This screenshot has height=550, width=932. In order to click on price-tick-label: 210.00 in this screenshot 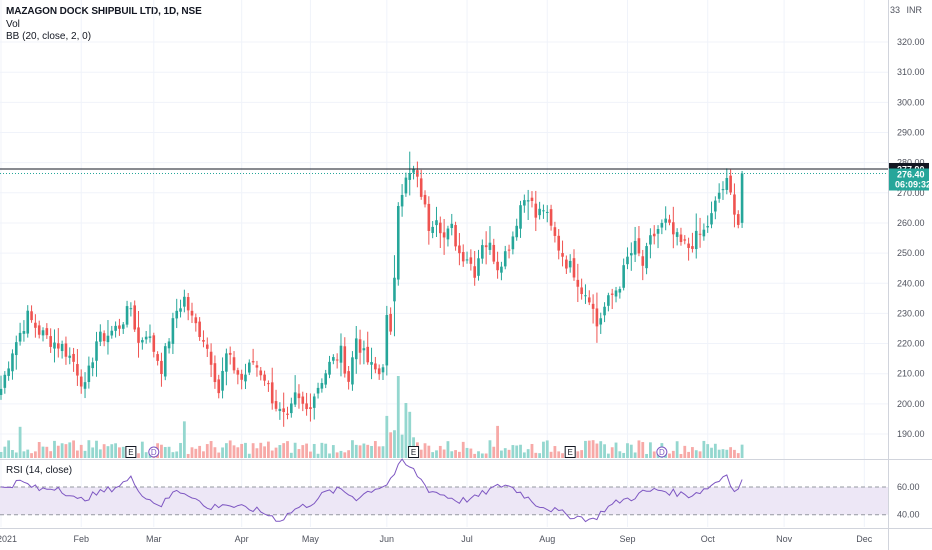, I will do `click(911, 374)`.